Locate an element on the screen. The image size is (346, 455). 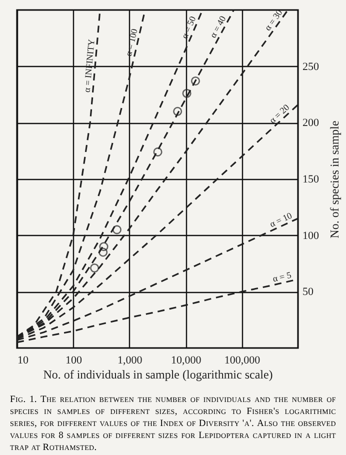
y-tick-label: 200 is located at coordinates (311, 123).